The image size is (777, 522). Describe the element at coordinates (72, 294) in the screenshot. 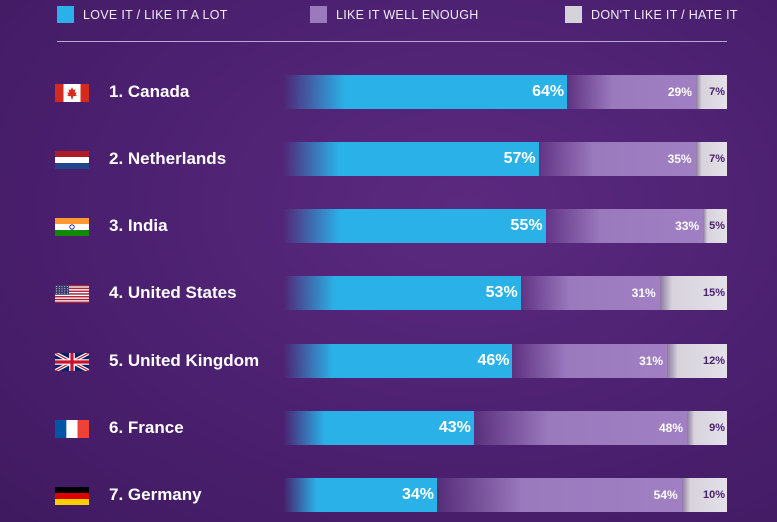

I see `united-states-flag-icon` at that location.